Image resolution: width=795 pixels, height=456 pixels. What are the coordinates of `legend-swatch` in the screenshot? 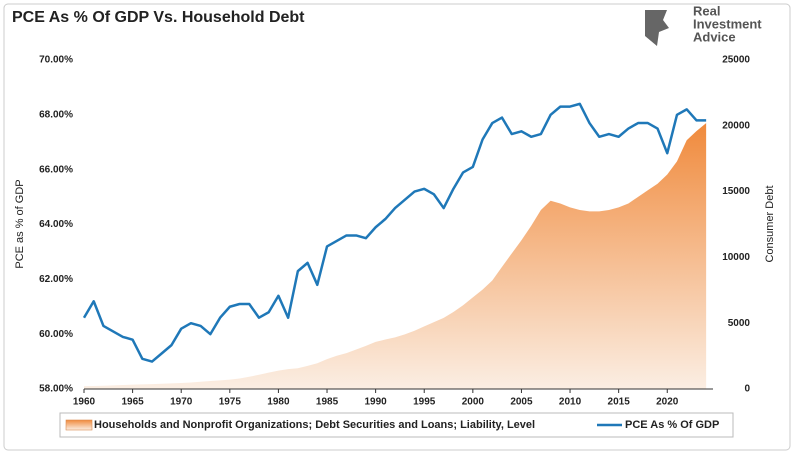 It's located at (79, 425).